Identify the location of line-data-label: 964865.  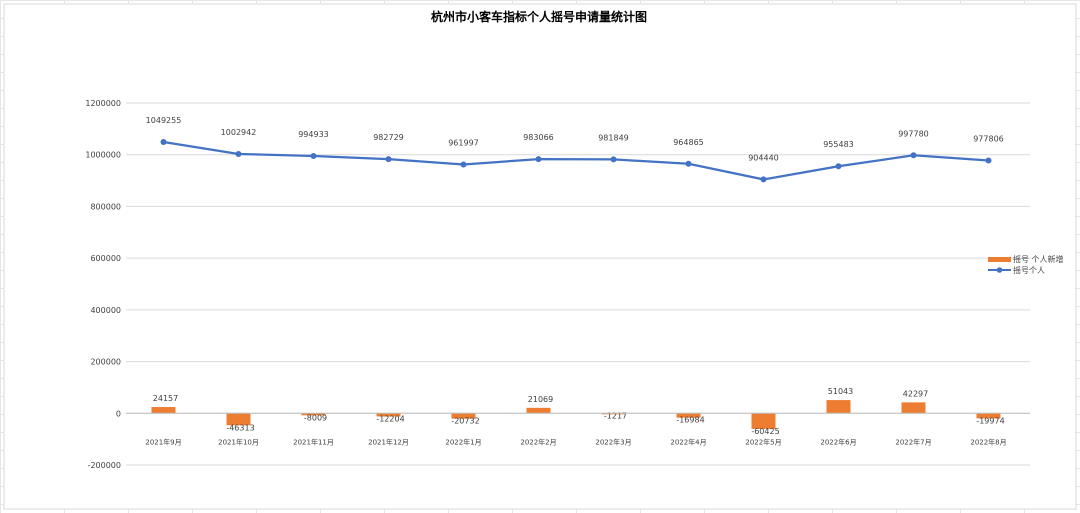
(688, 142).